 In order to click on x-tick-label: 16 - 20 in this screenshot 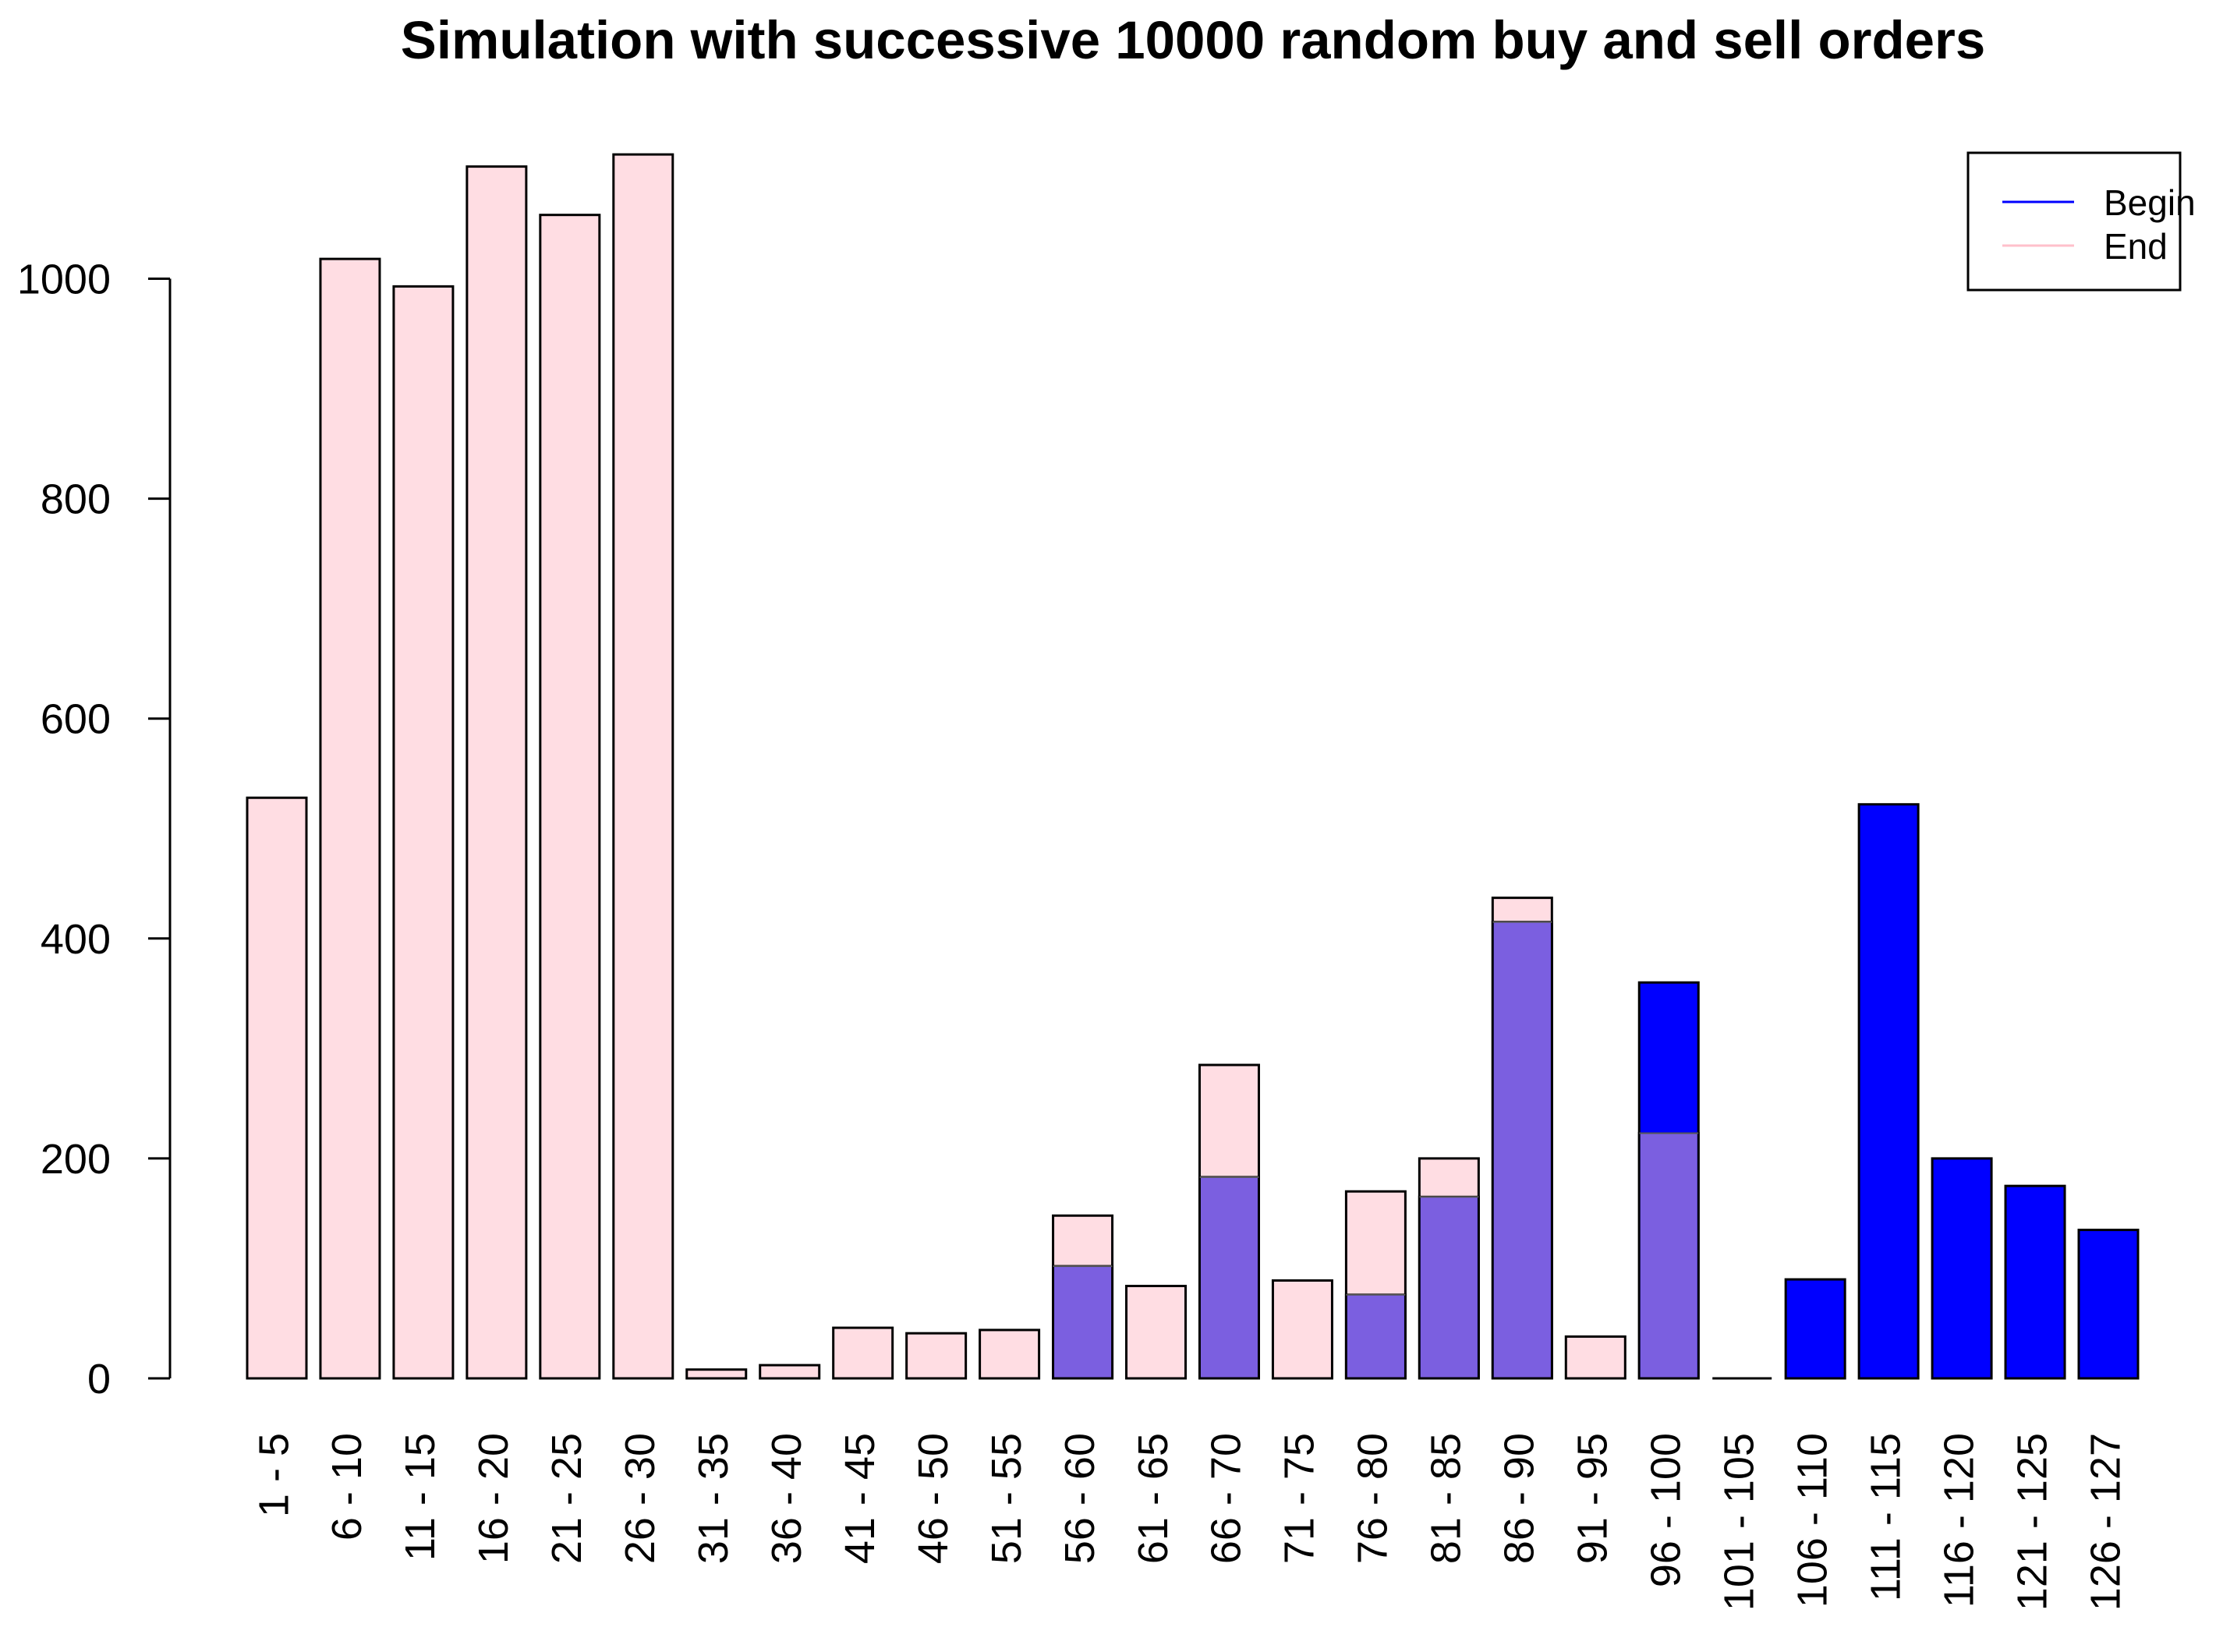, I will do `click(493, 1498)`.